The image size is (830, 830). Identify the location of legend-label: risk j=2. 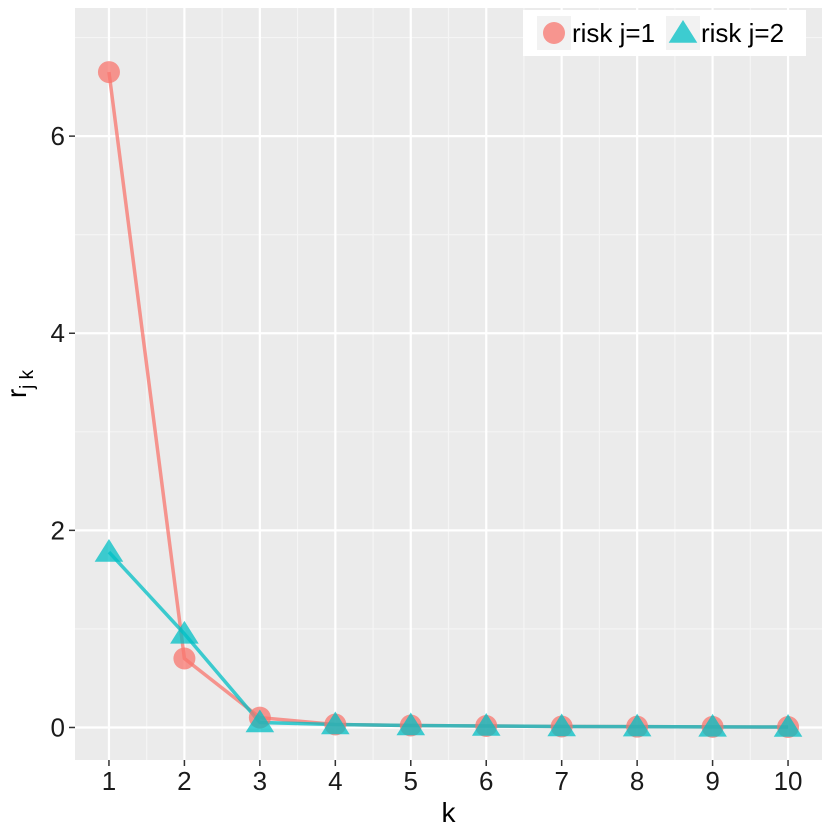
(742, 33).